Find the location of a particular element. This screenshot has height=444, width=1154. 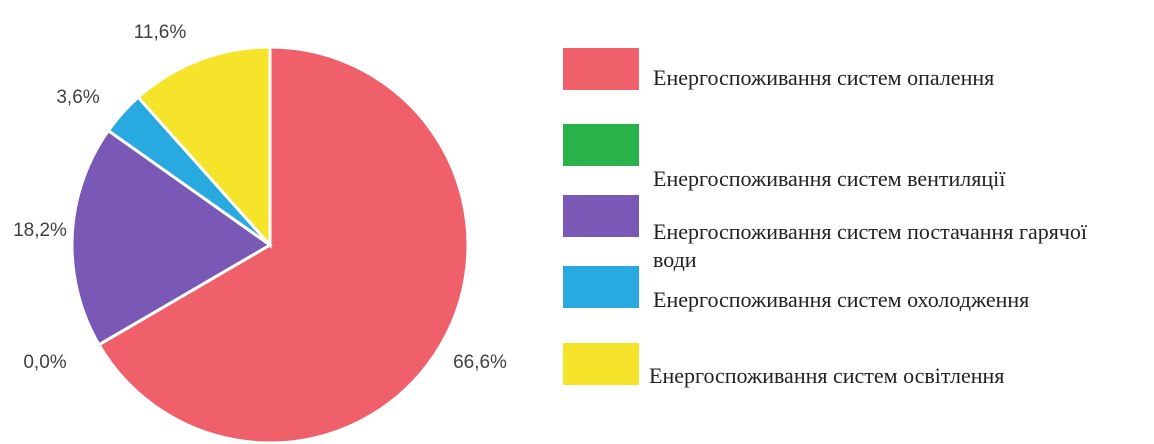

label-lighting: 11,6% is located at coordinates (160, 32).